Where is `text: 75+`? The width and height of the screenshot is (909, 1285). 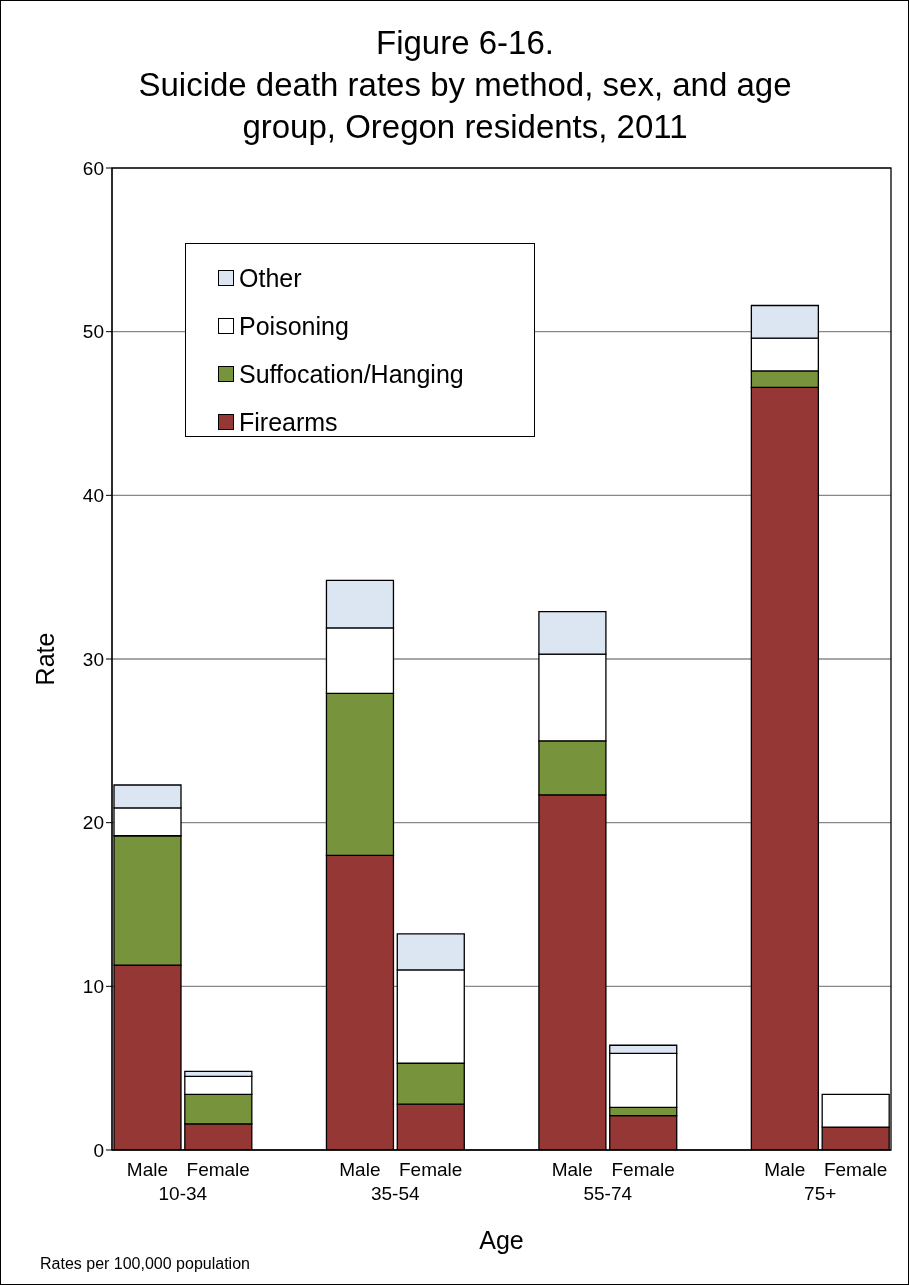 text: 75+ is located at coordinates (820, 1193).